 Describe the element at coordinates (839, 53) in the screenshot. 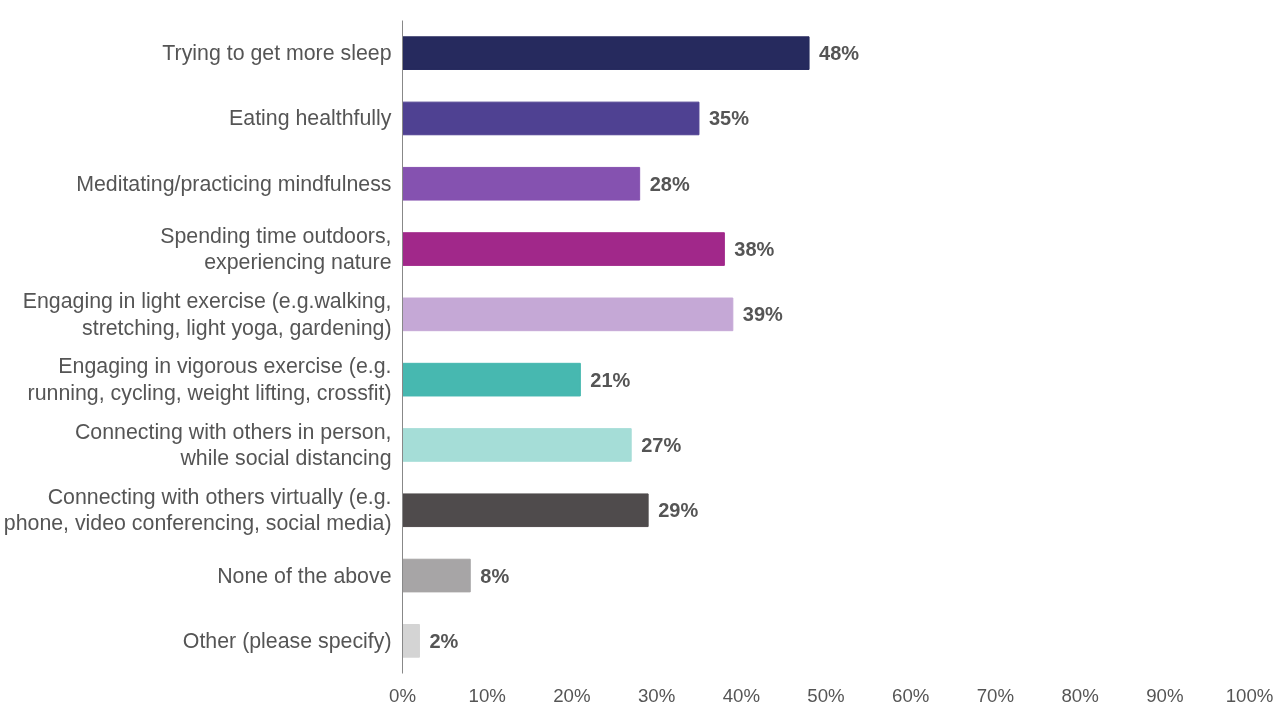

I see `data-label: 48%` at that location.